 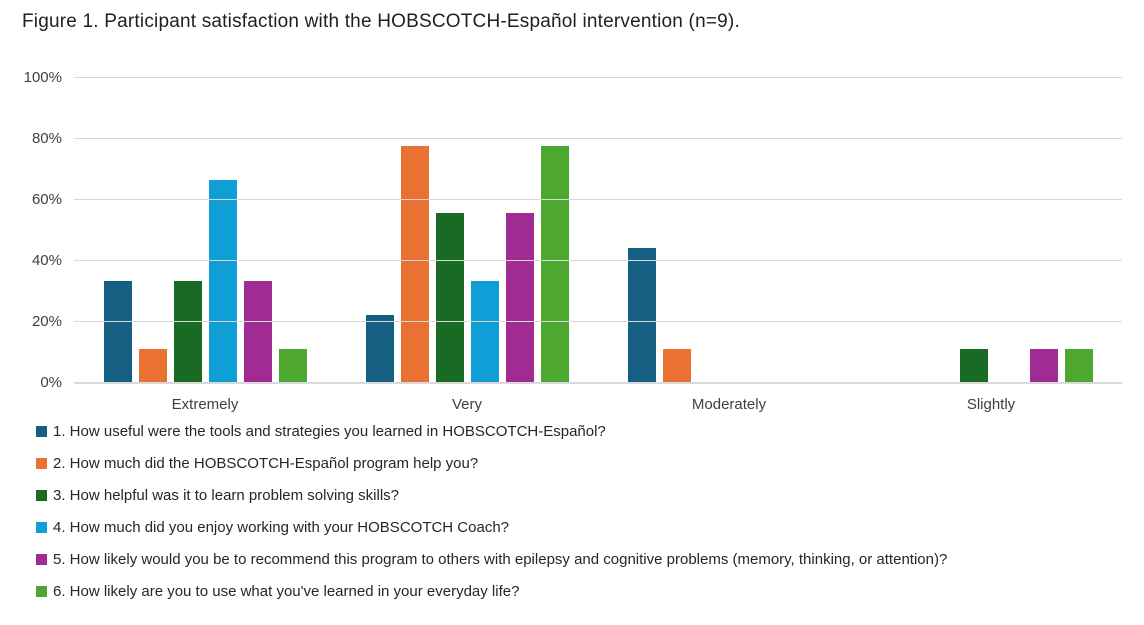 What do you see at coordinates (46, 260) in the screenshot?
I see `y-tick-label: 40%` at bounding box center [46, 260].